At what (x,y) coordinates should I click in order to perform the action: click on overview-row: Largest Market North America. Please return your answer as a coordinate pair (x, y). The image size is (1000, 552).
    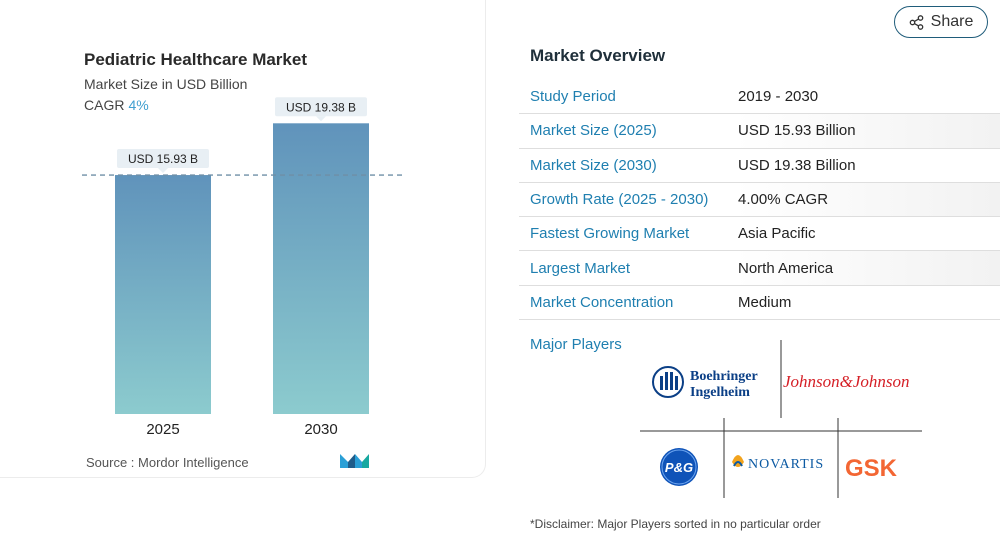
    Looking at the image, I should click on (759, 268).